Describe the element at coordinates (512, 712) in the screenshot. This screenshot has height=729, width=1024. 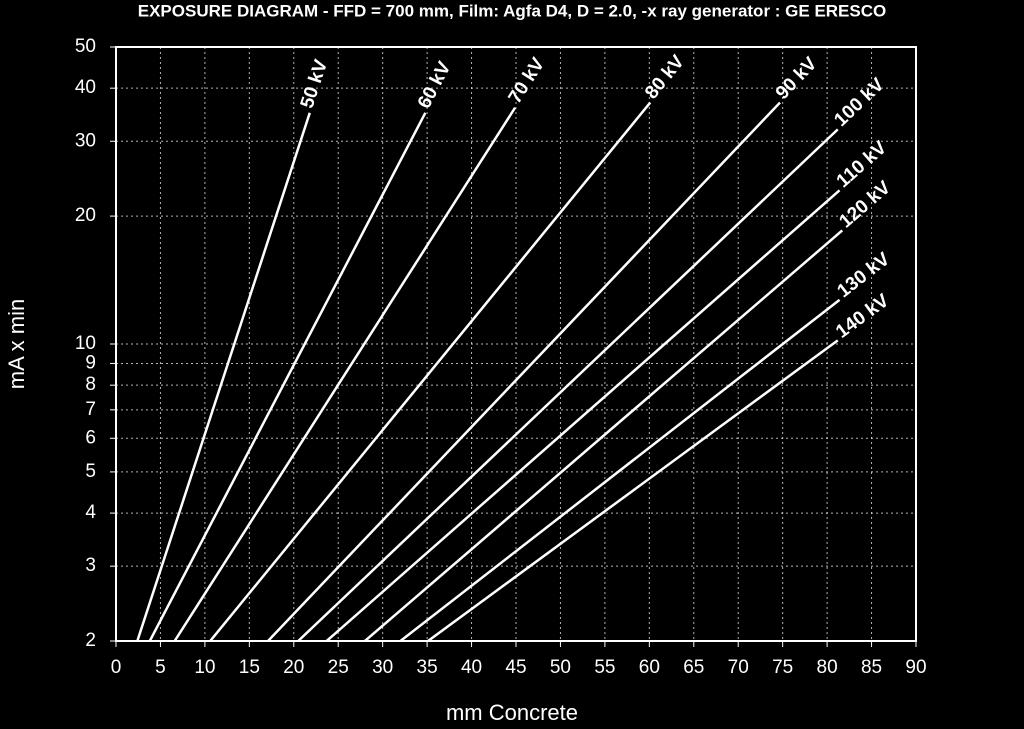
I see `x-axis-label: mm Concrete` at that location.